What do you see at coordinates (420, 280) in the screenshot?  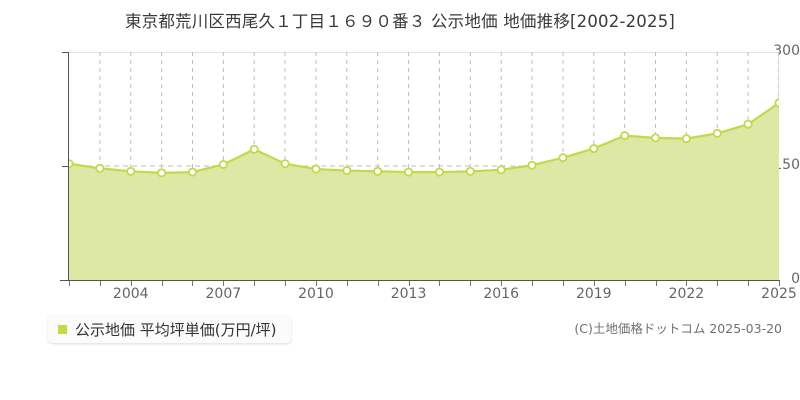 I see `x-axis-line` at bounding box center [420, 280].